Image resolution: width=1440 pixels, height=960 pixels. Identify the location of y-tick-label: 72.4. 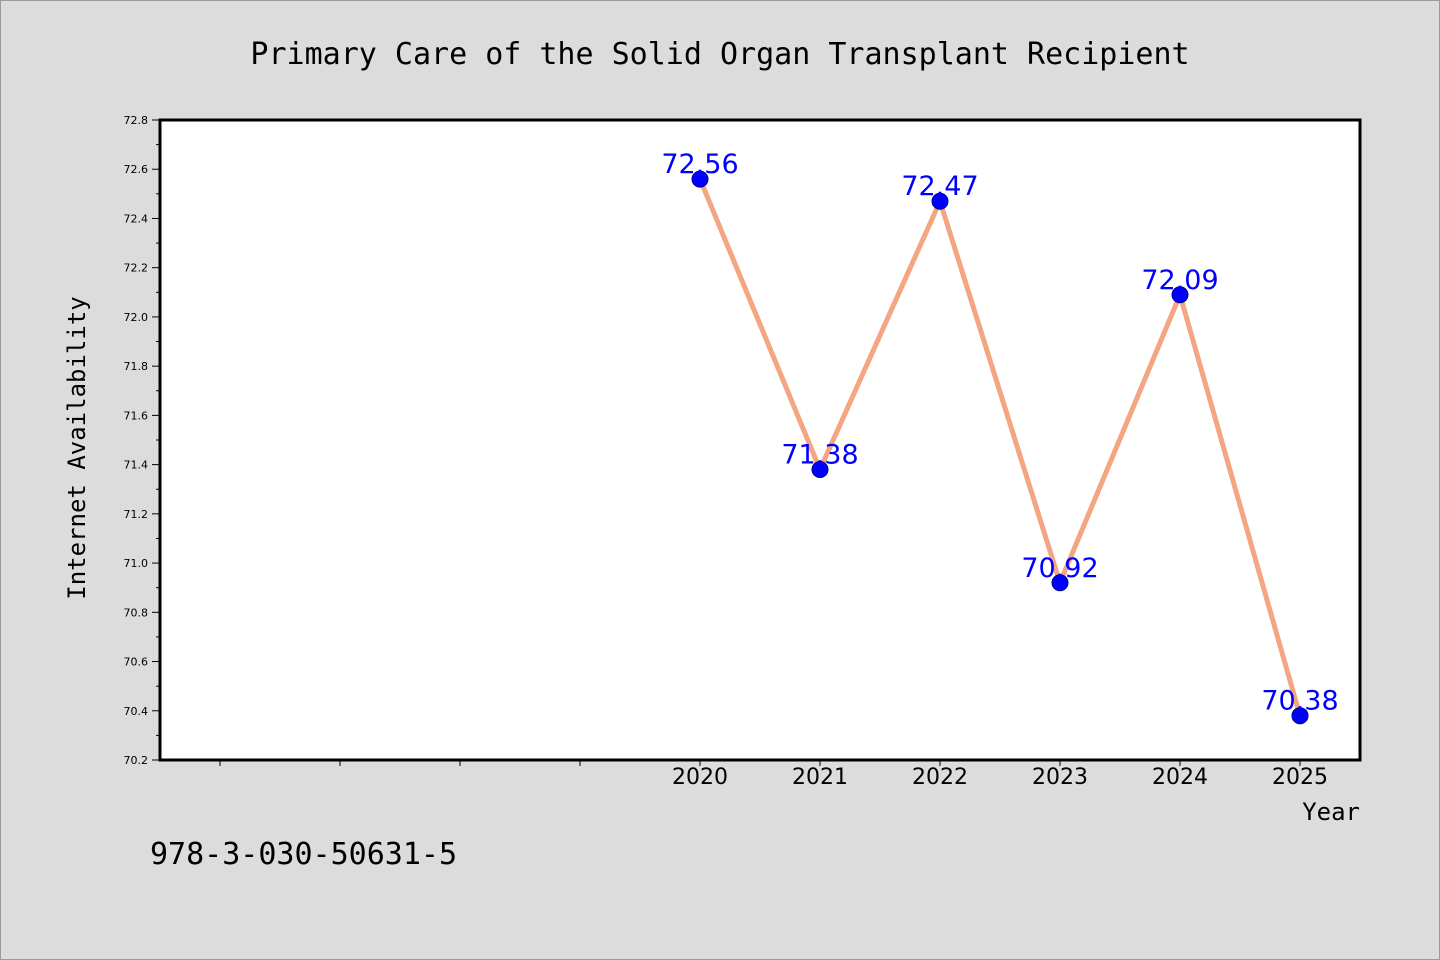
(136, 218).